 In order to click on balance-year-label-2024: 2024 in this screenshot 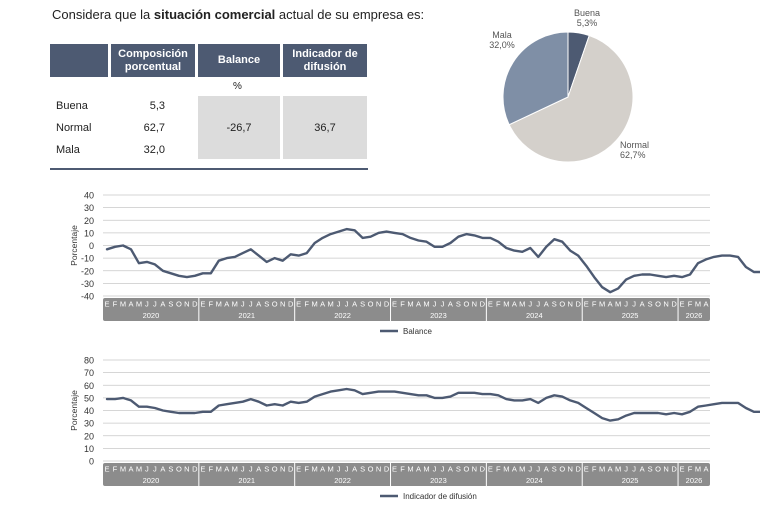, I will do `click(534, 315)`.